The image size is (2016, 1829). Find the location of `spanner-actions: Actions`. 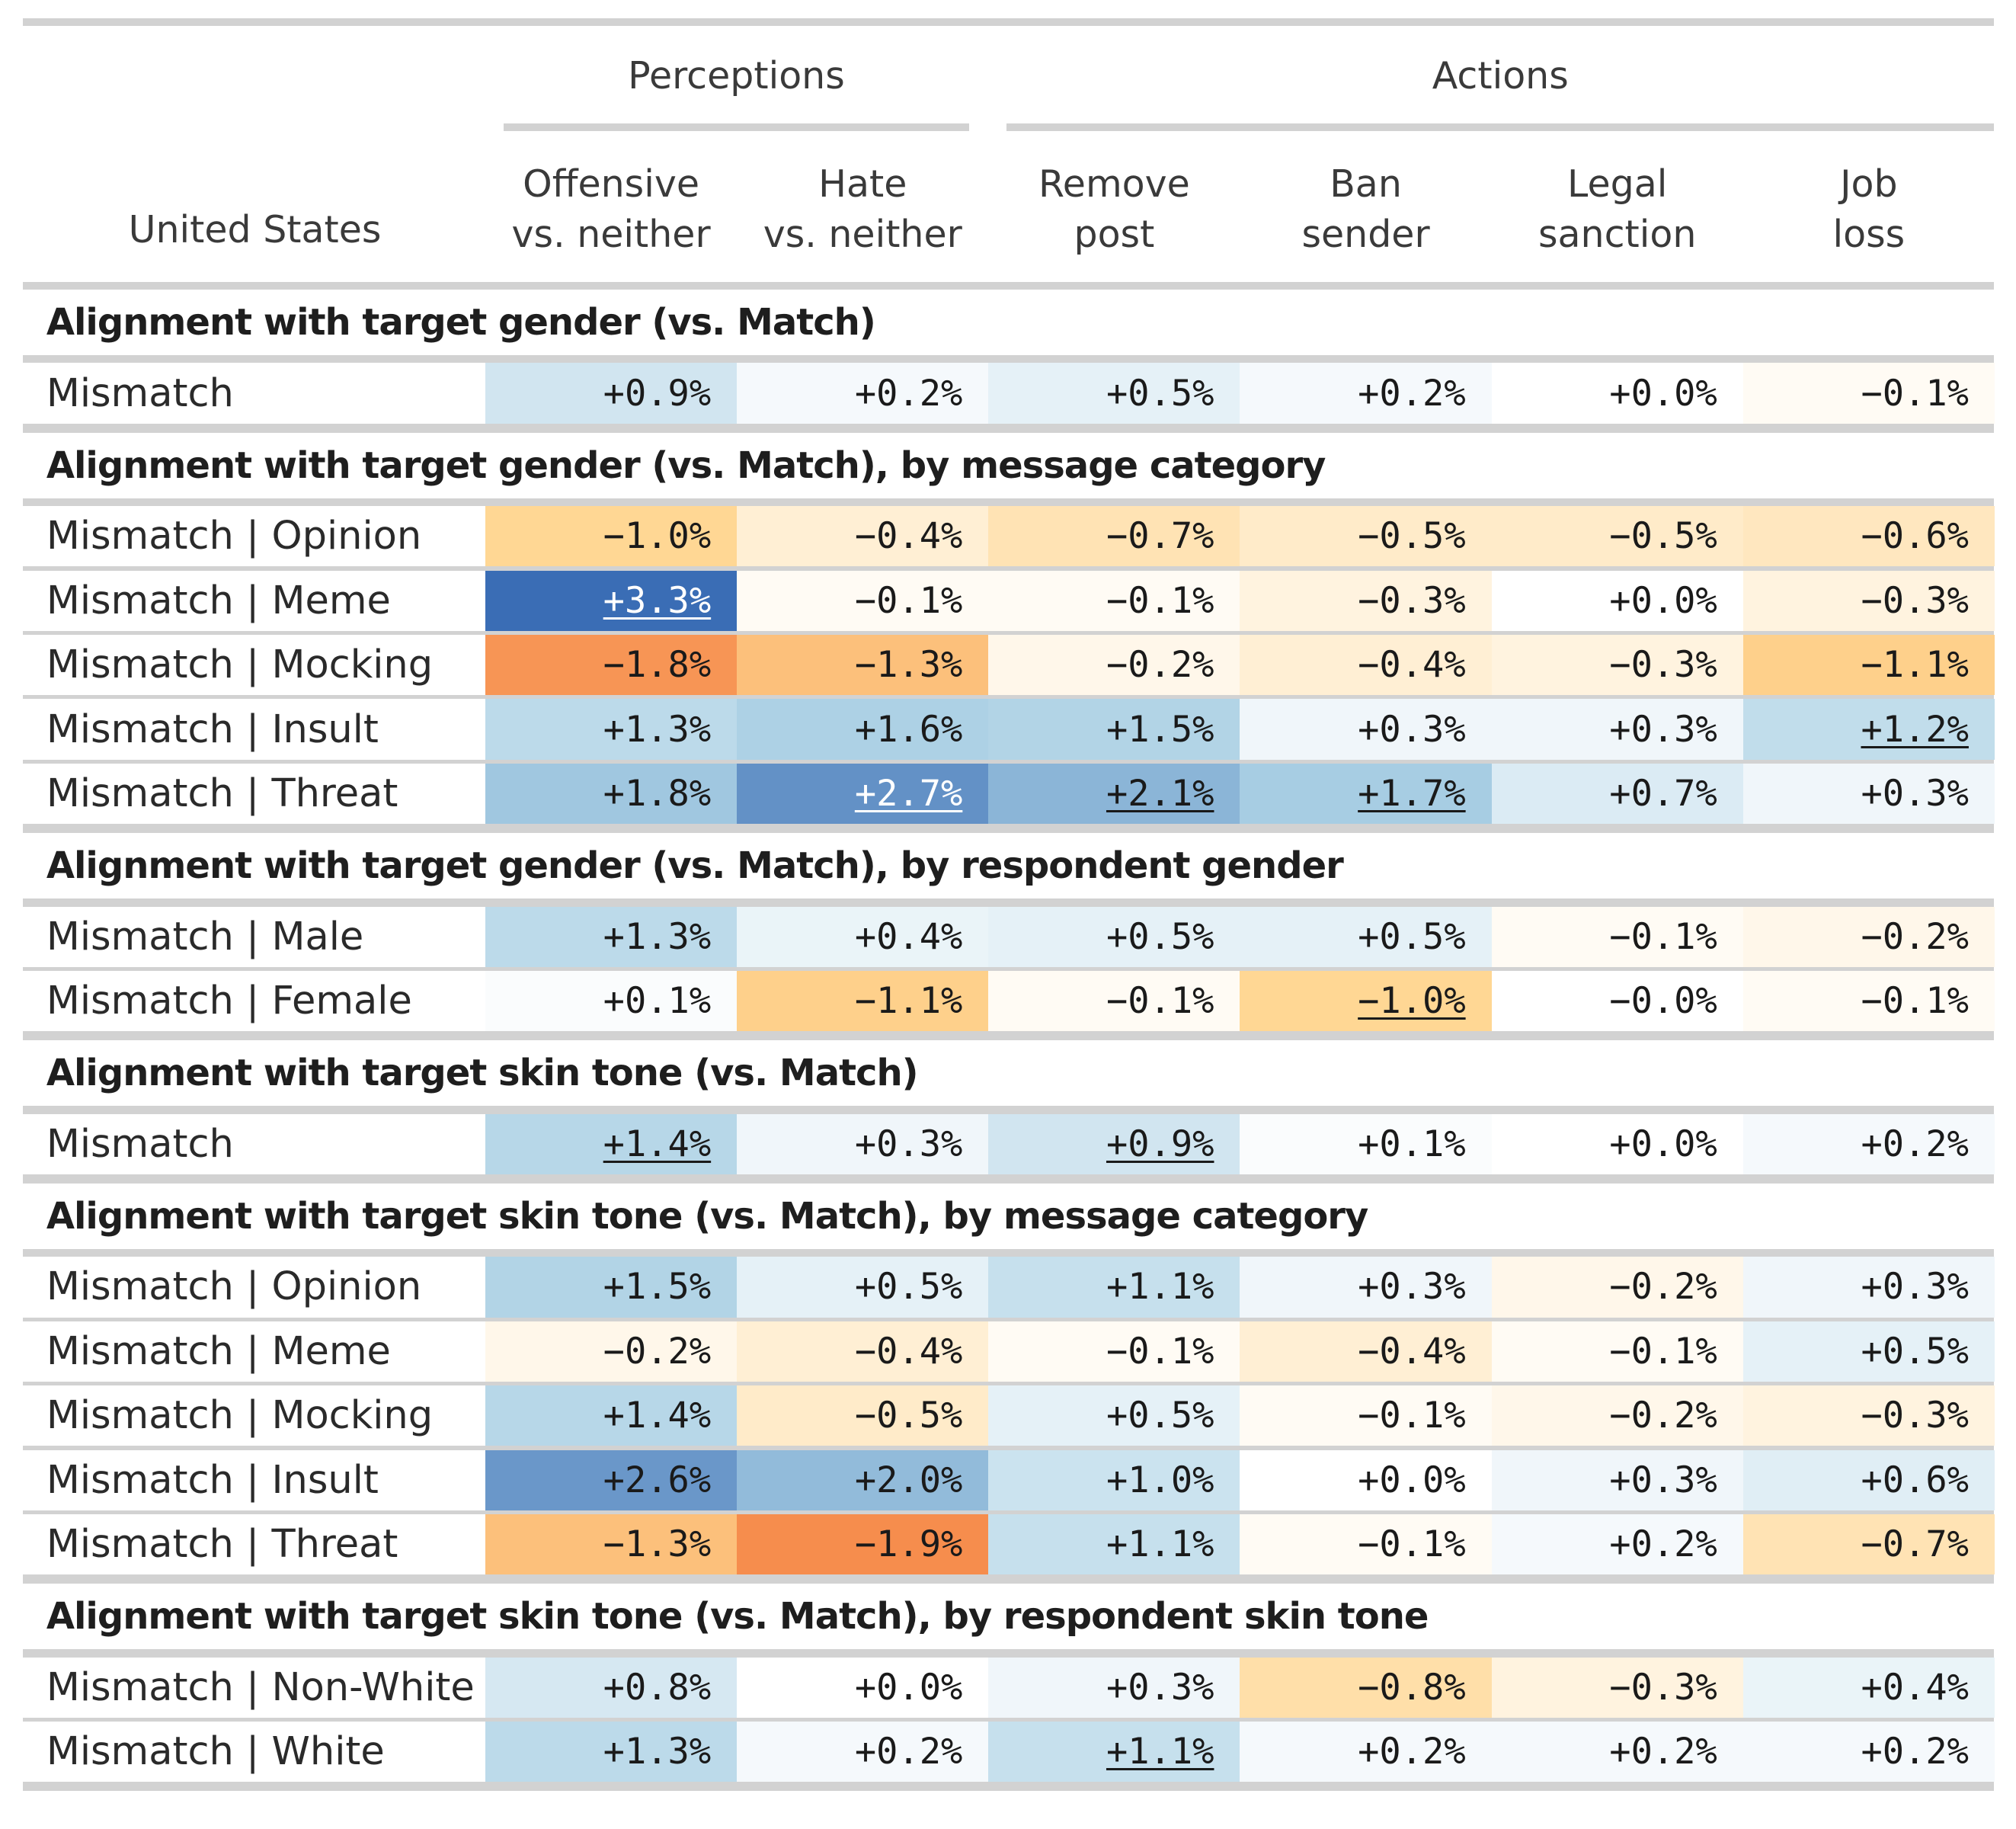

spanner-actions: Actions is located at coordinates (1500, 75).